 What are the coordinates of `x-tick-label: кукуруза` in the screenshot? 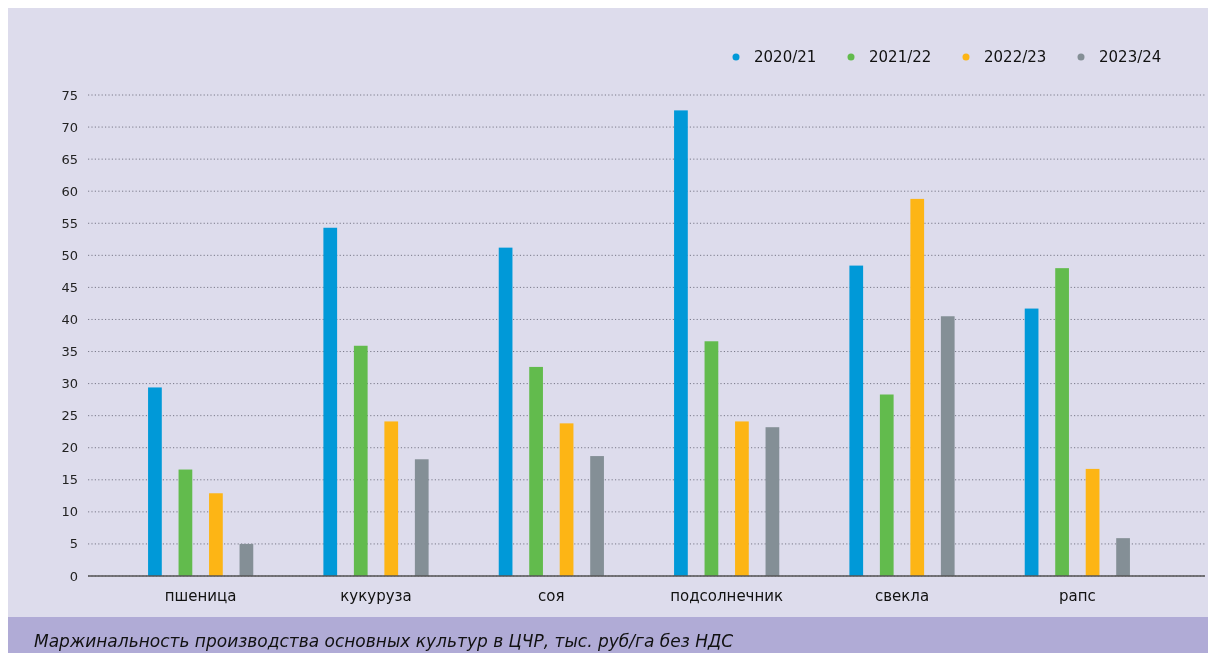 It's located at (376, 596).